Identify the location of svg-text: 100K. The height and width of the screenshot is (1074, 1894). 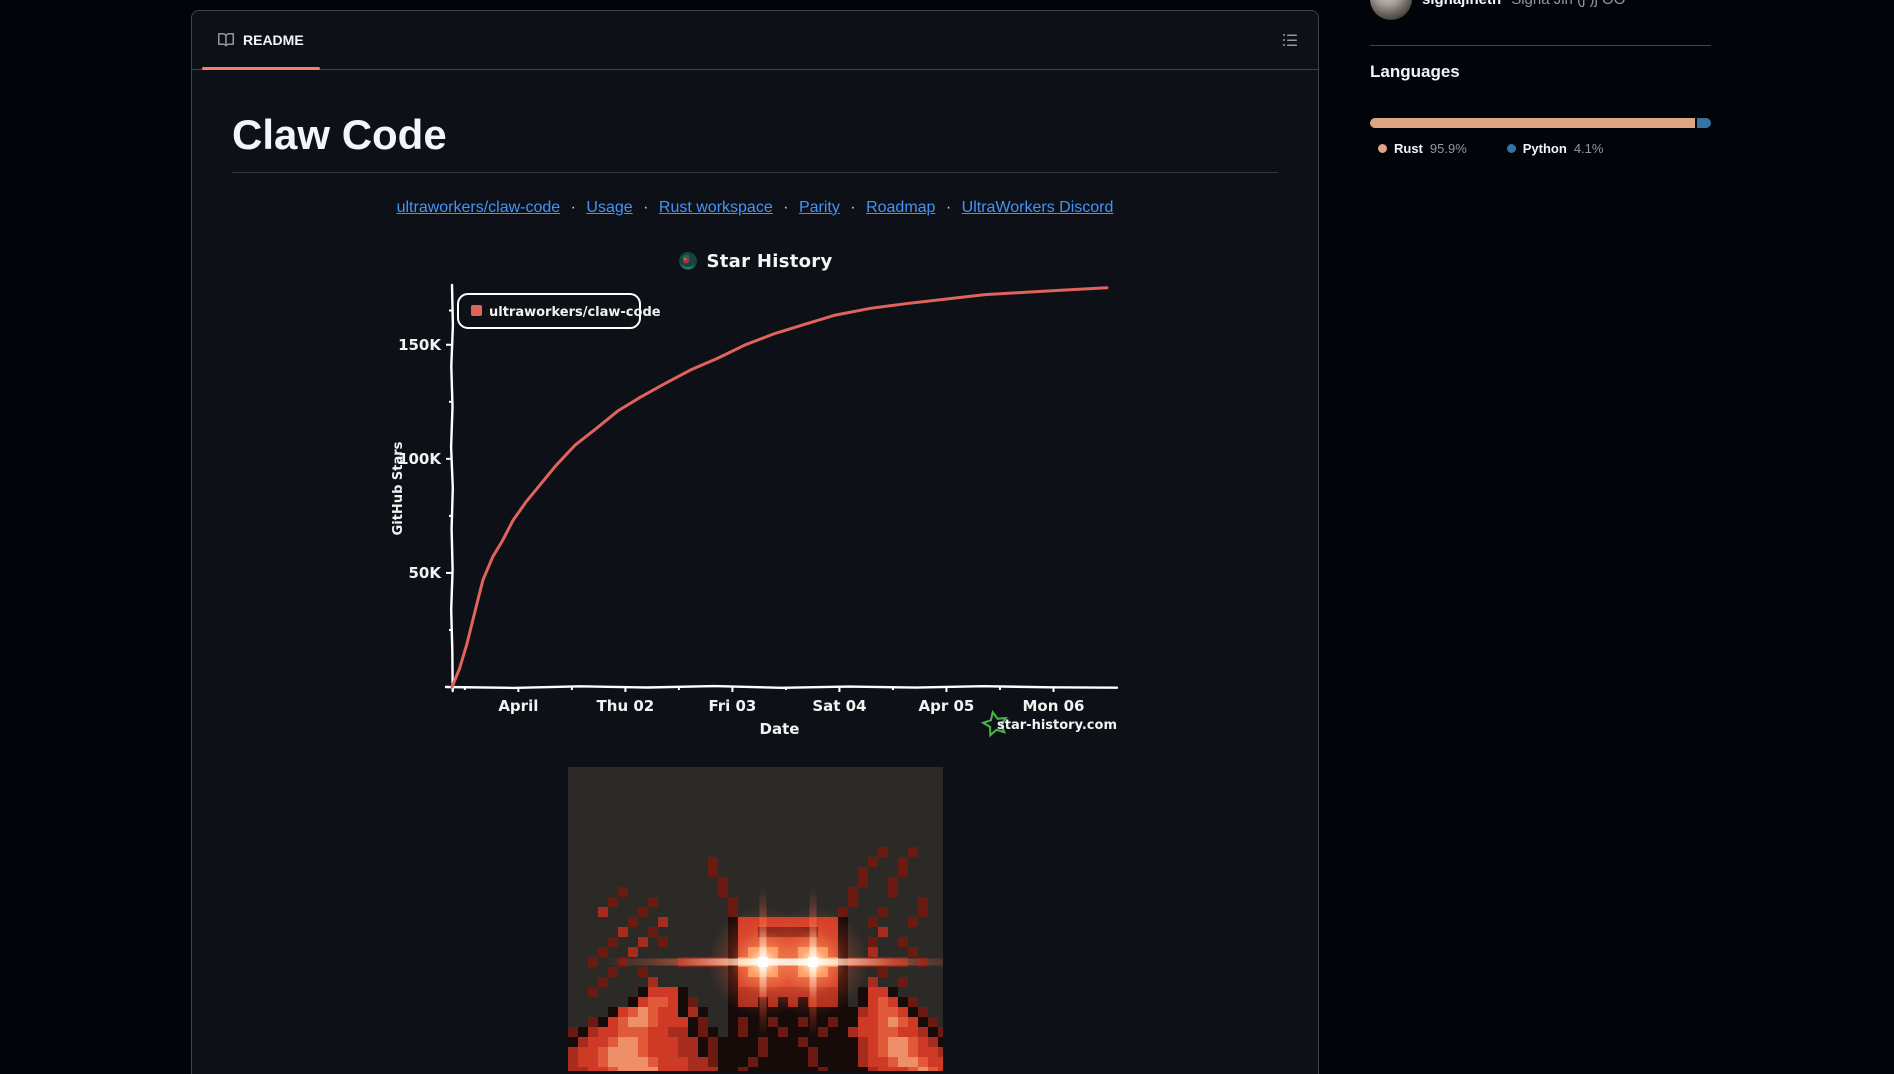
(420, 458).